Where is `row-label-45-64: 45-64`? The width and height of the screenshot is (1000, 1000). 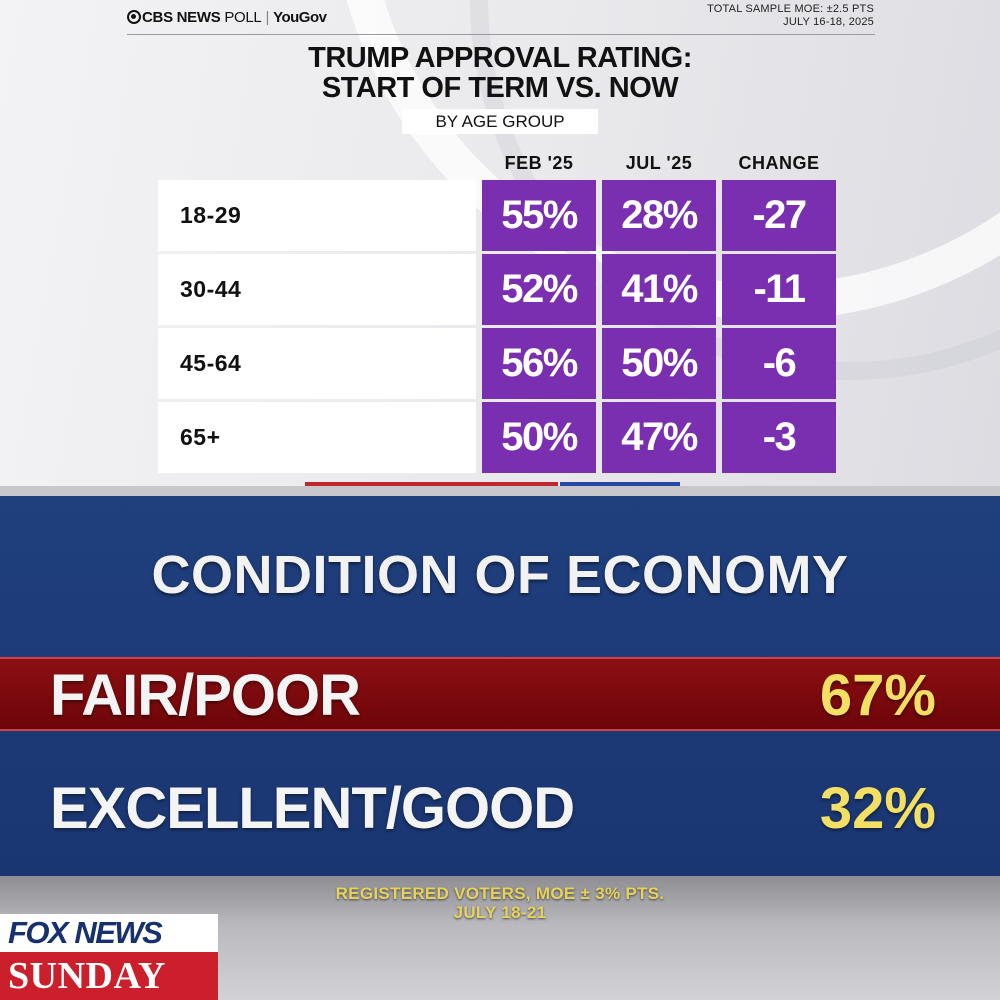
row-label-45-64: 45-64 is located at coordinates (317, 363).